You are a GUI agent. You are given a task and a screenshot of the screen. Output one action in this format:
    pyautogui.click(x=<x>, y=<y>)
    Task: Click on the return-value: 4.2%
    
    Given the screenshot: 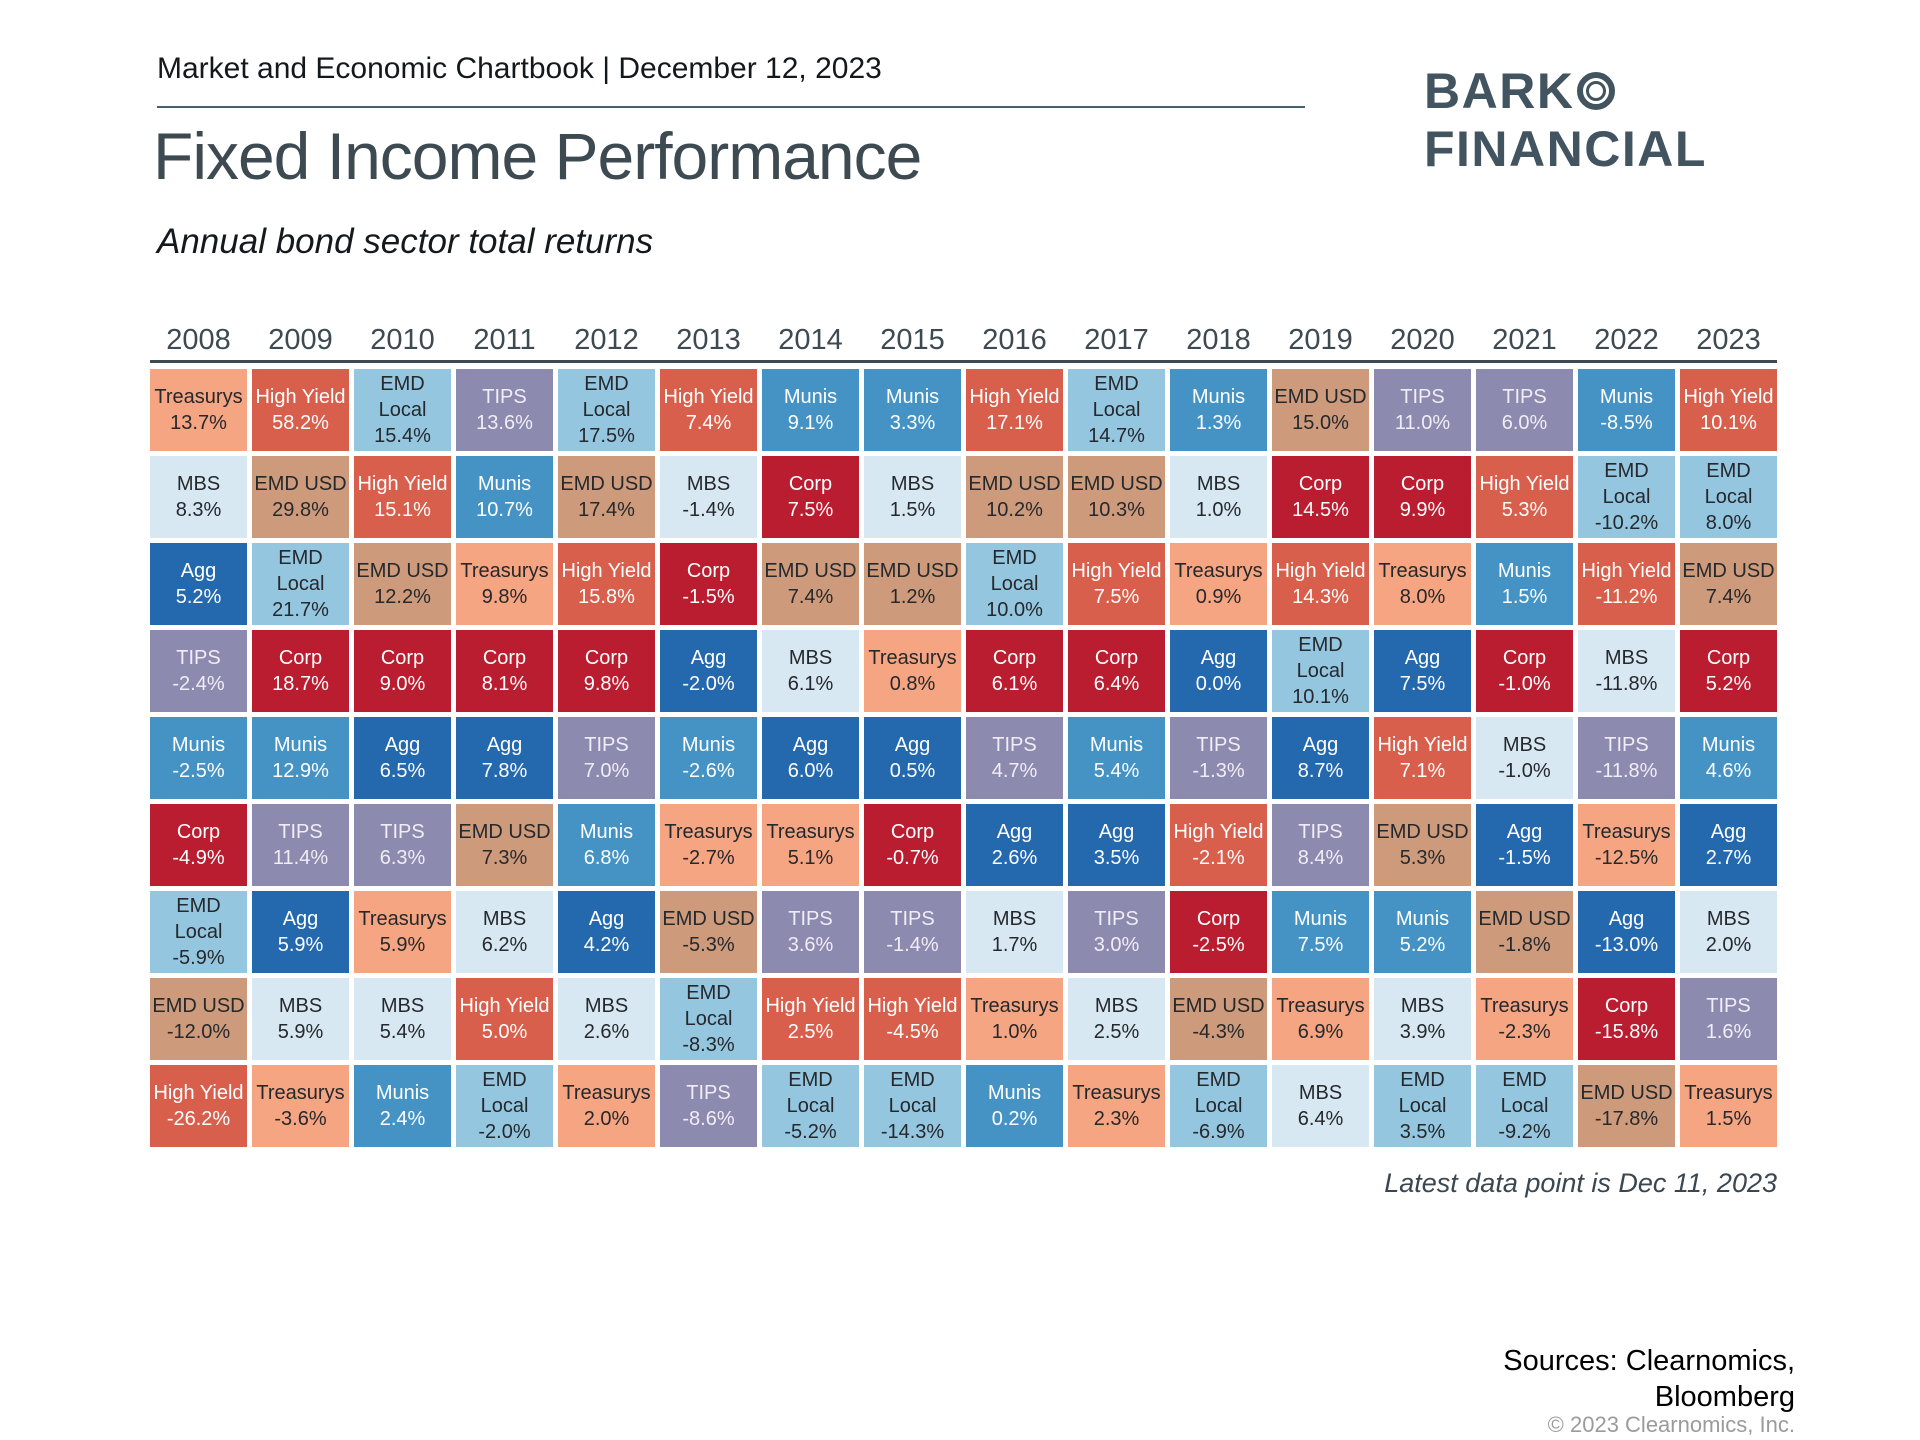 What is the action you would take?
    pyautogui.click(x=606, y=945)
    